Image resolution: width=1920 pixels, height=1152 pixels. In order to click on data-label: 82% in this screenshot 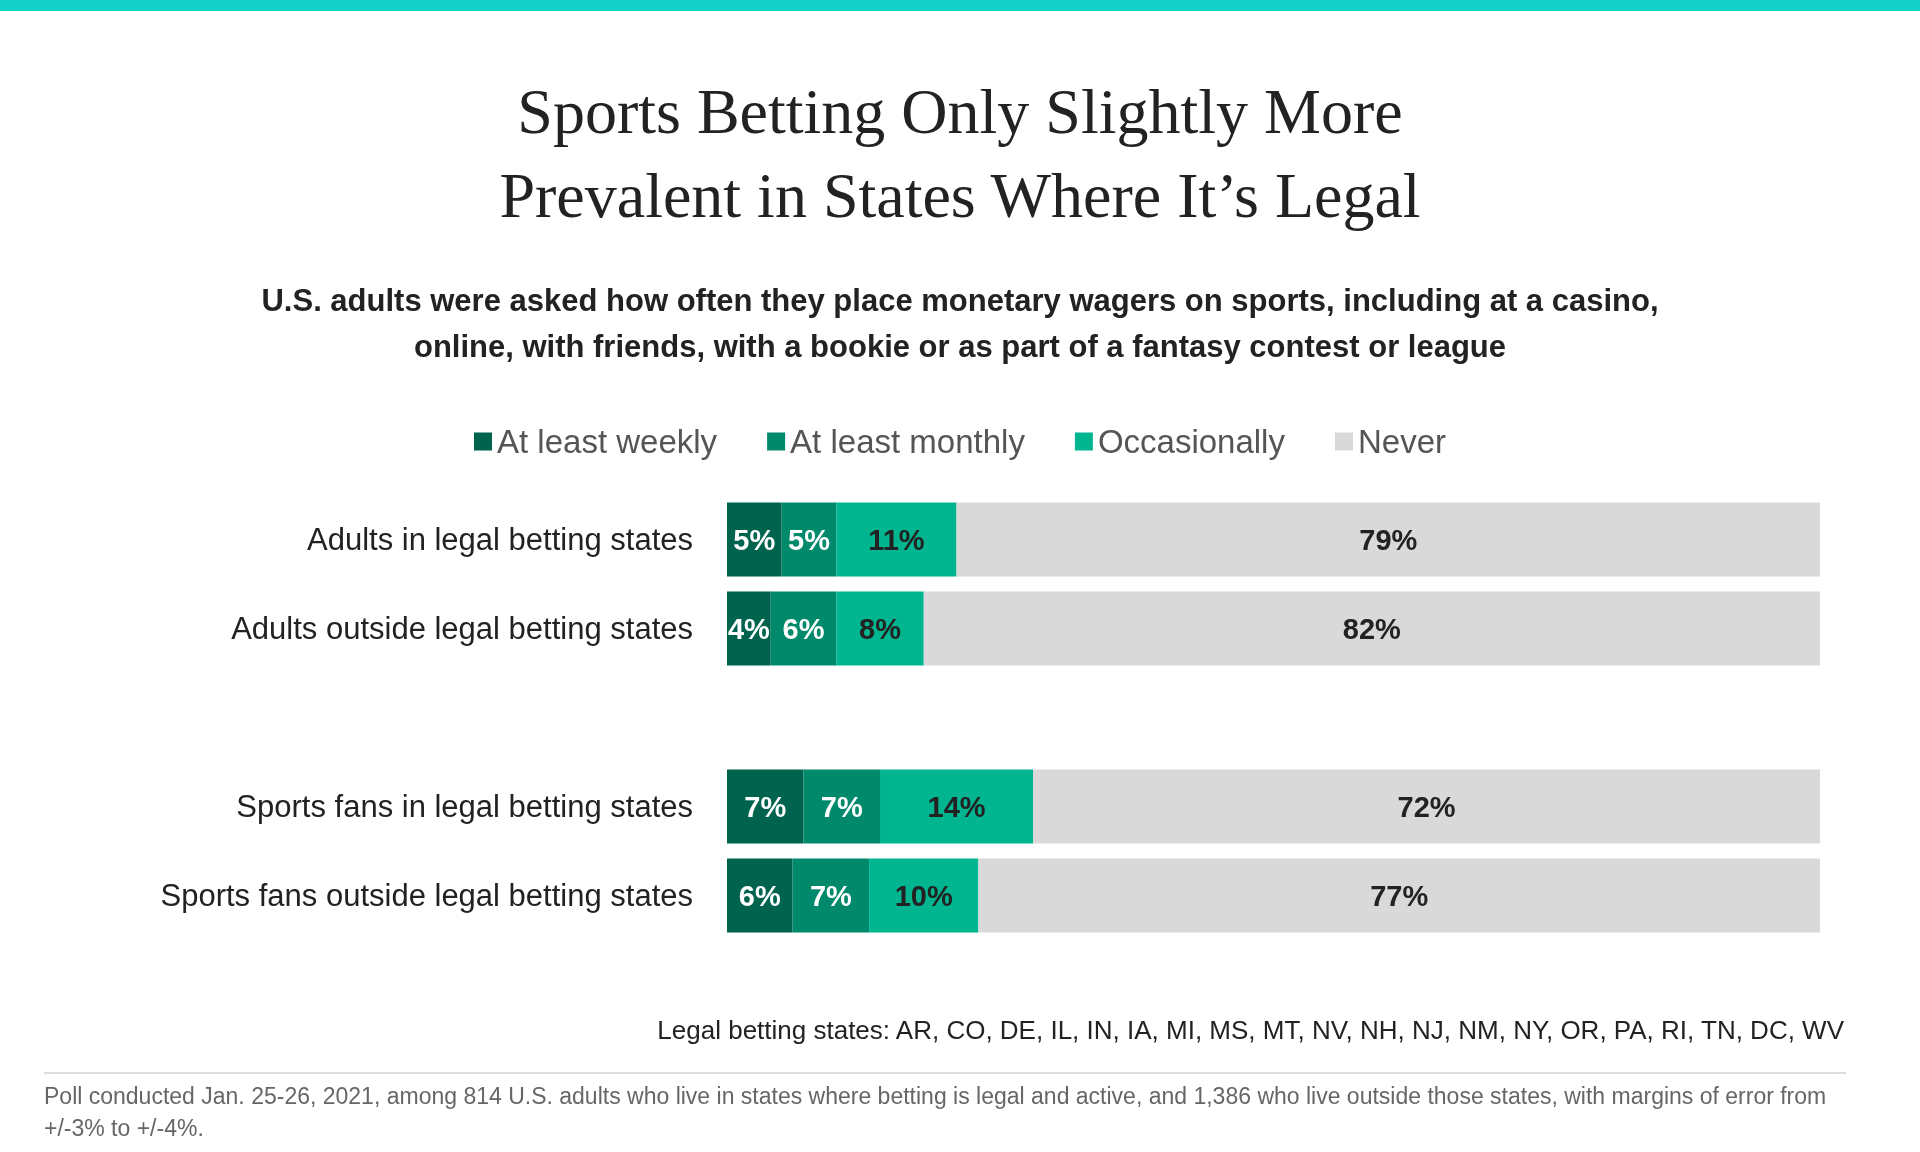, I will do `click(1372, 628)`.